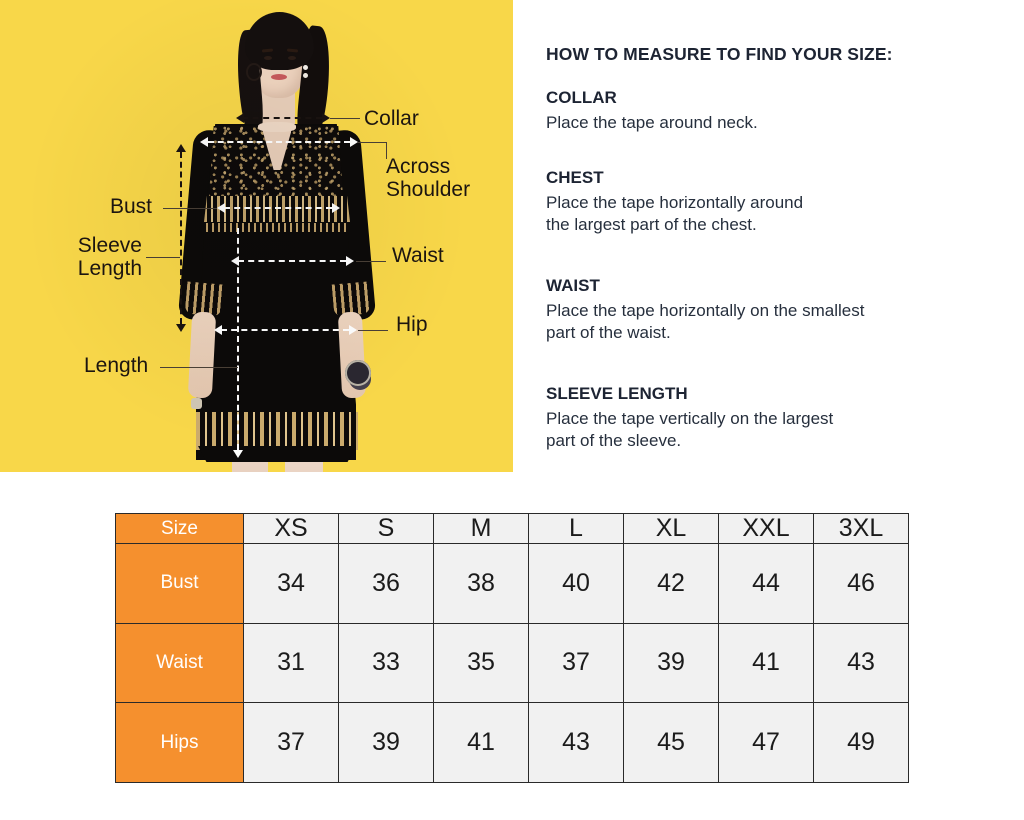 This screenshot has width=1024, height=820. What do you see at coordinates (204, 142) in the screenshot?
I see `across-shoulder-arrow-left` at bounding box center [204, 142].